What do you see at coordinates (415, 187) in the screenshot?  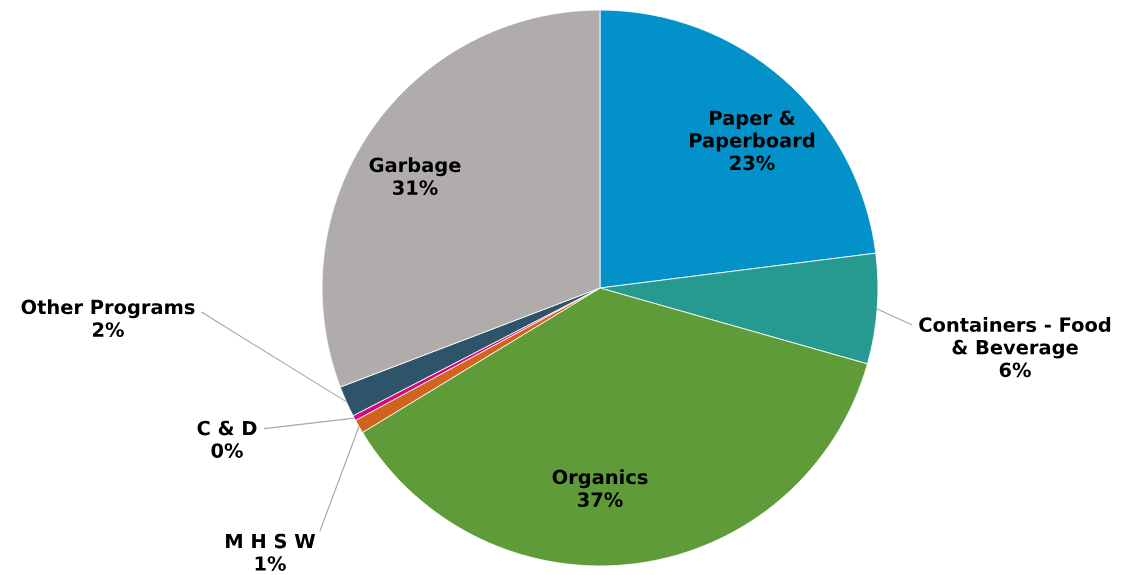 I see `data-label: 31%` at bounding box center [415, 187].